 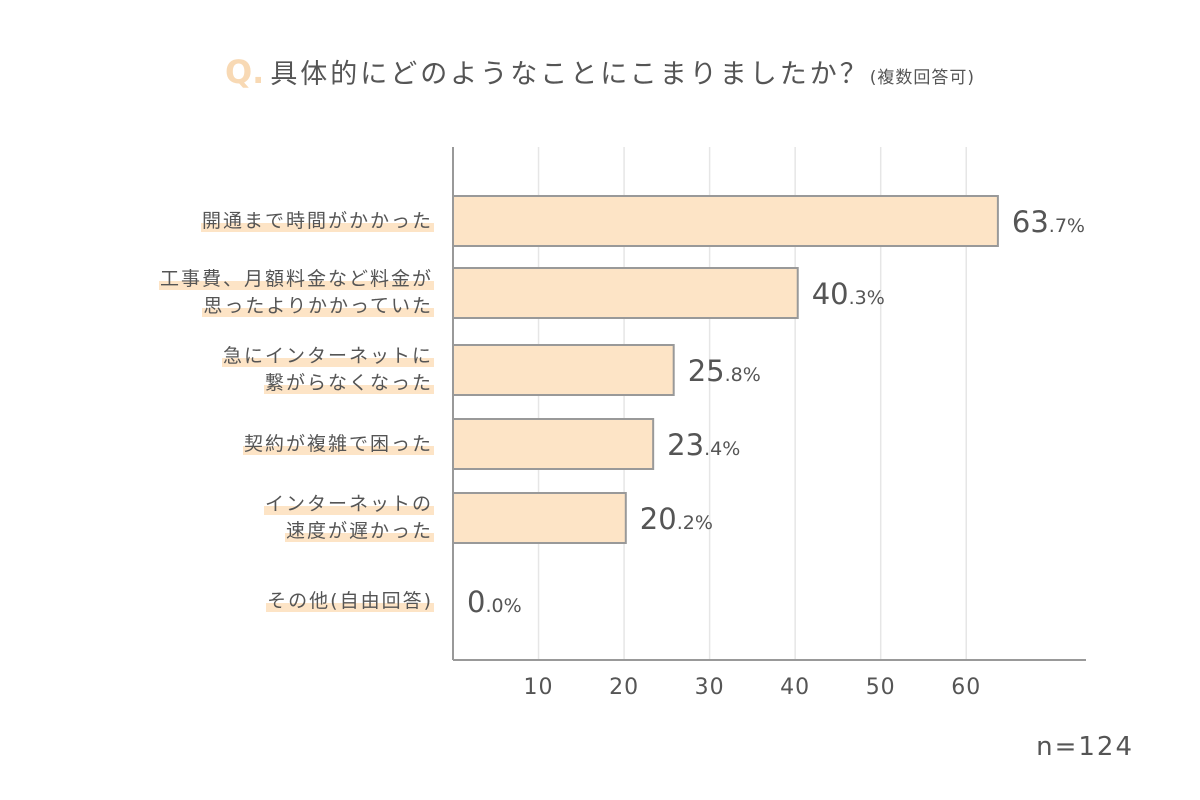 What do you see at coordinates (881, 687) in the screenshot?
I see `x-tick-label: 50` at bounding box center [881, 687].